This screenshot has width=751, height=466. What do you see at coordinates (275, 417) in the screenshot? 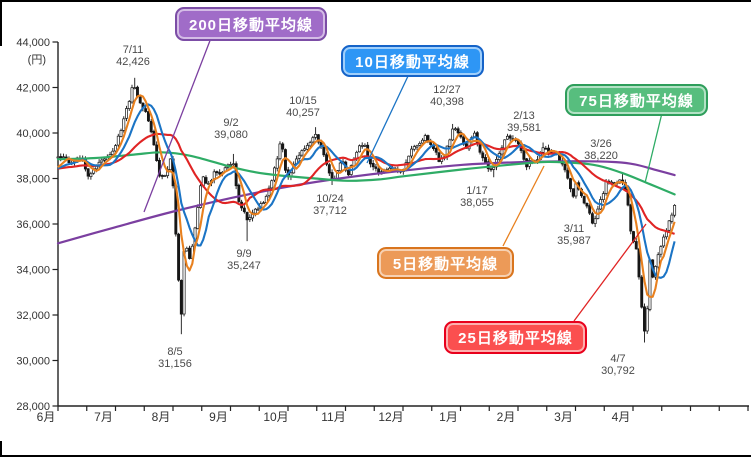
I see `x-month-label: 10月` at bounding box center [275, 417].